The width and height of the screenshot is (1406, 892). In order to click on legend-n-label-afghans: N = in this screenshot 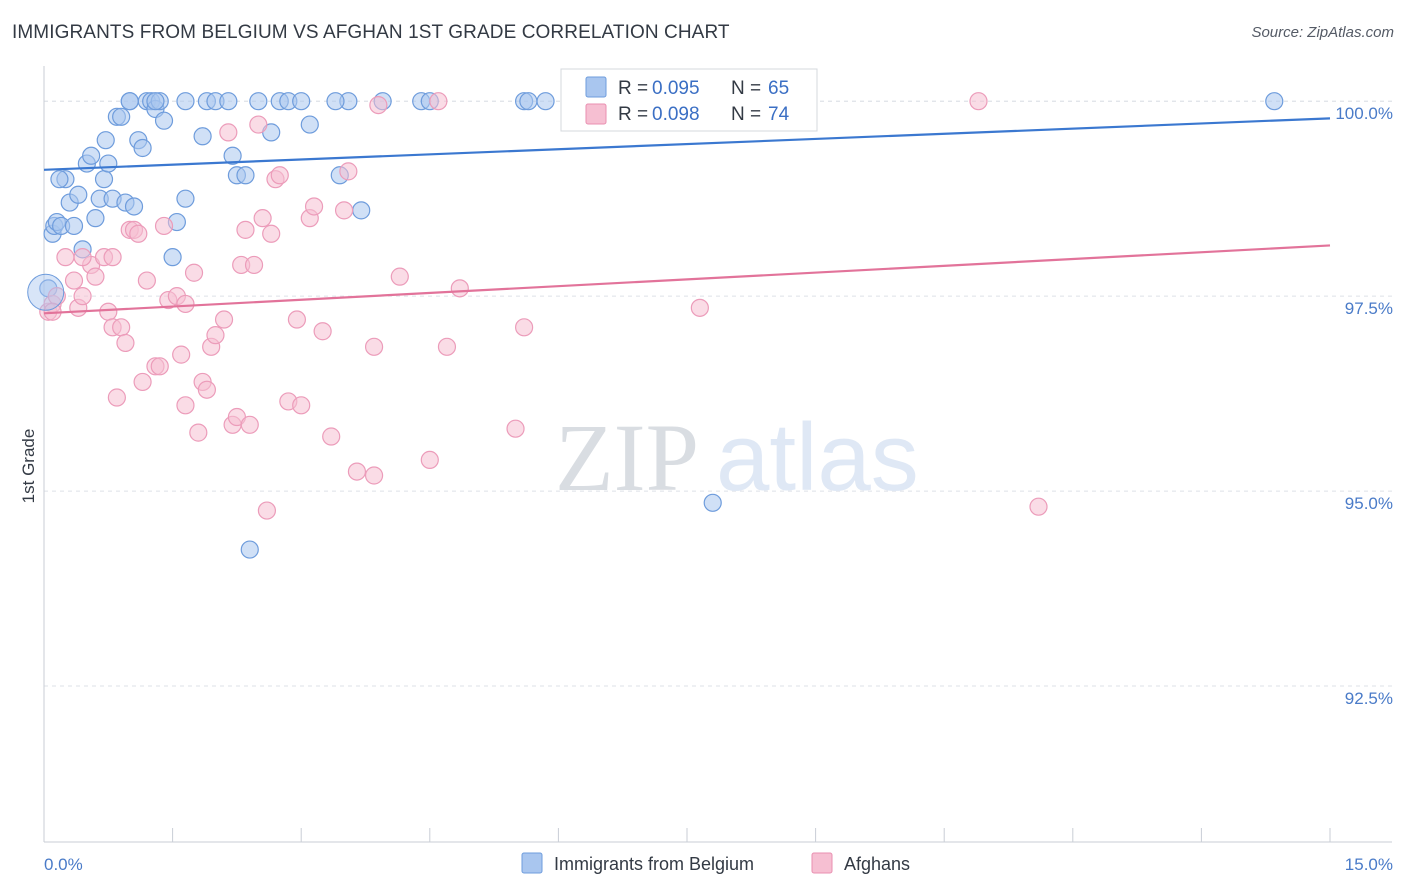, I will do `click(746, 114)`.